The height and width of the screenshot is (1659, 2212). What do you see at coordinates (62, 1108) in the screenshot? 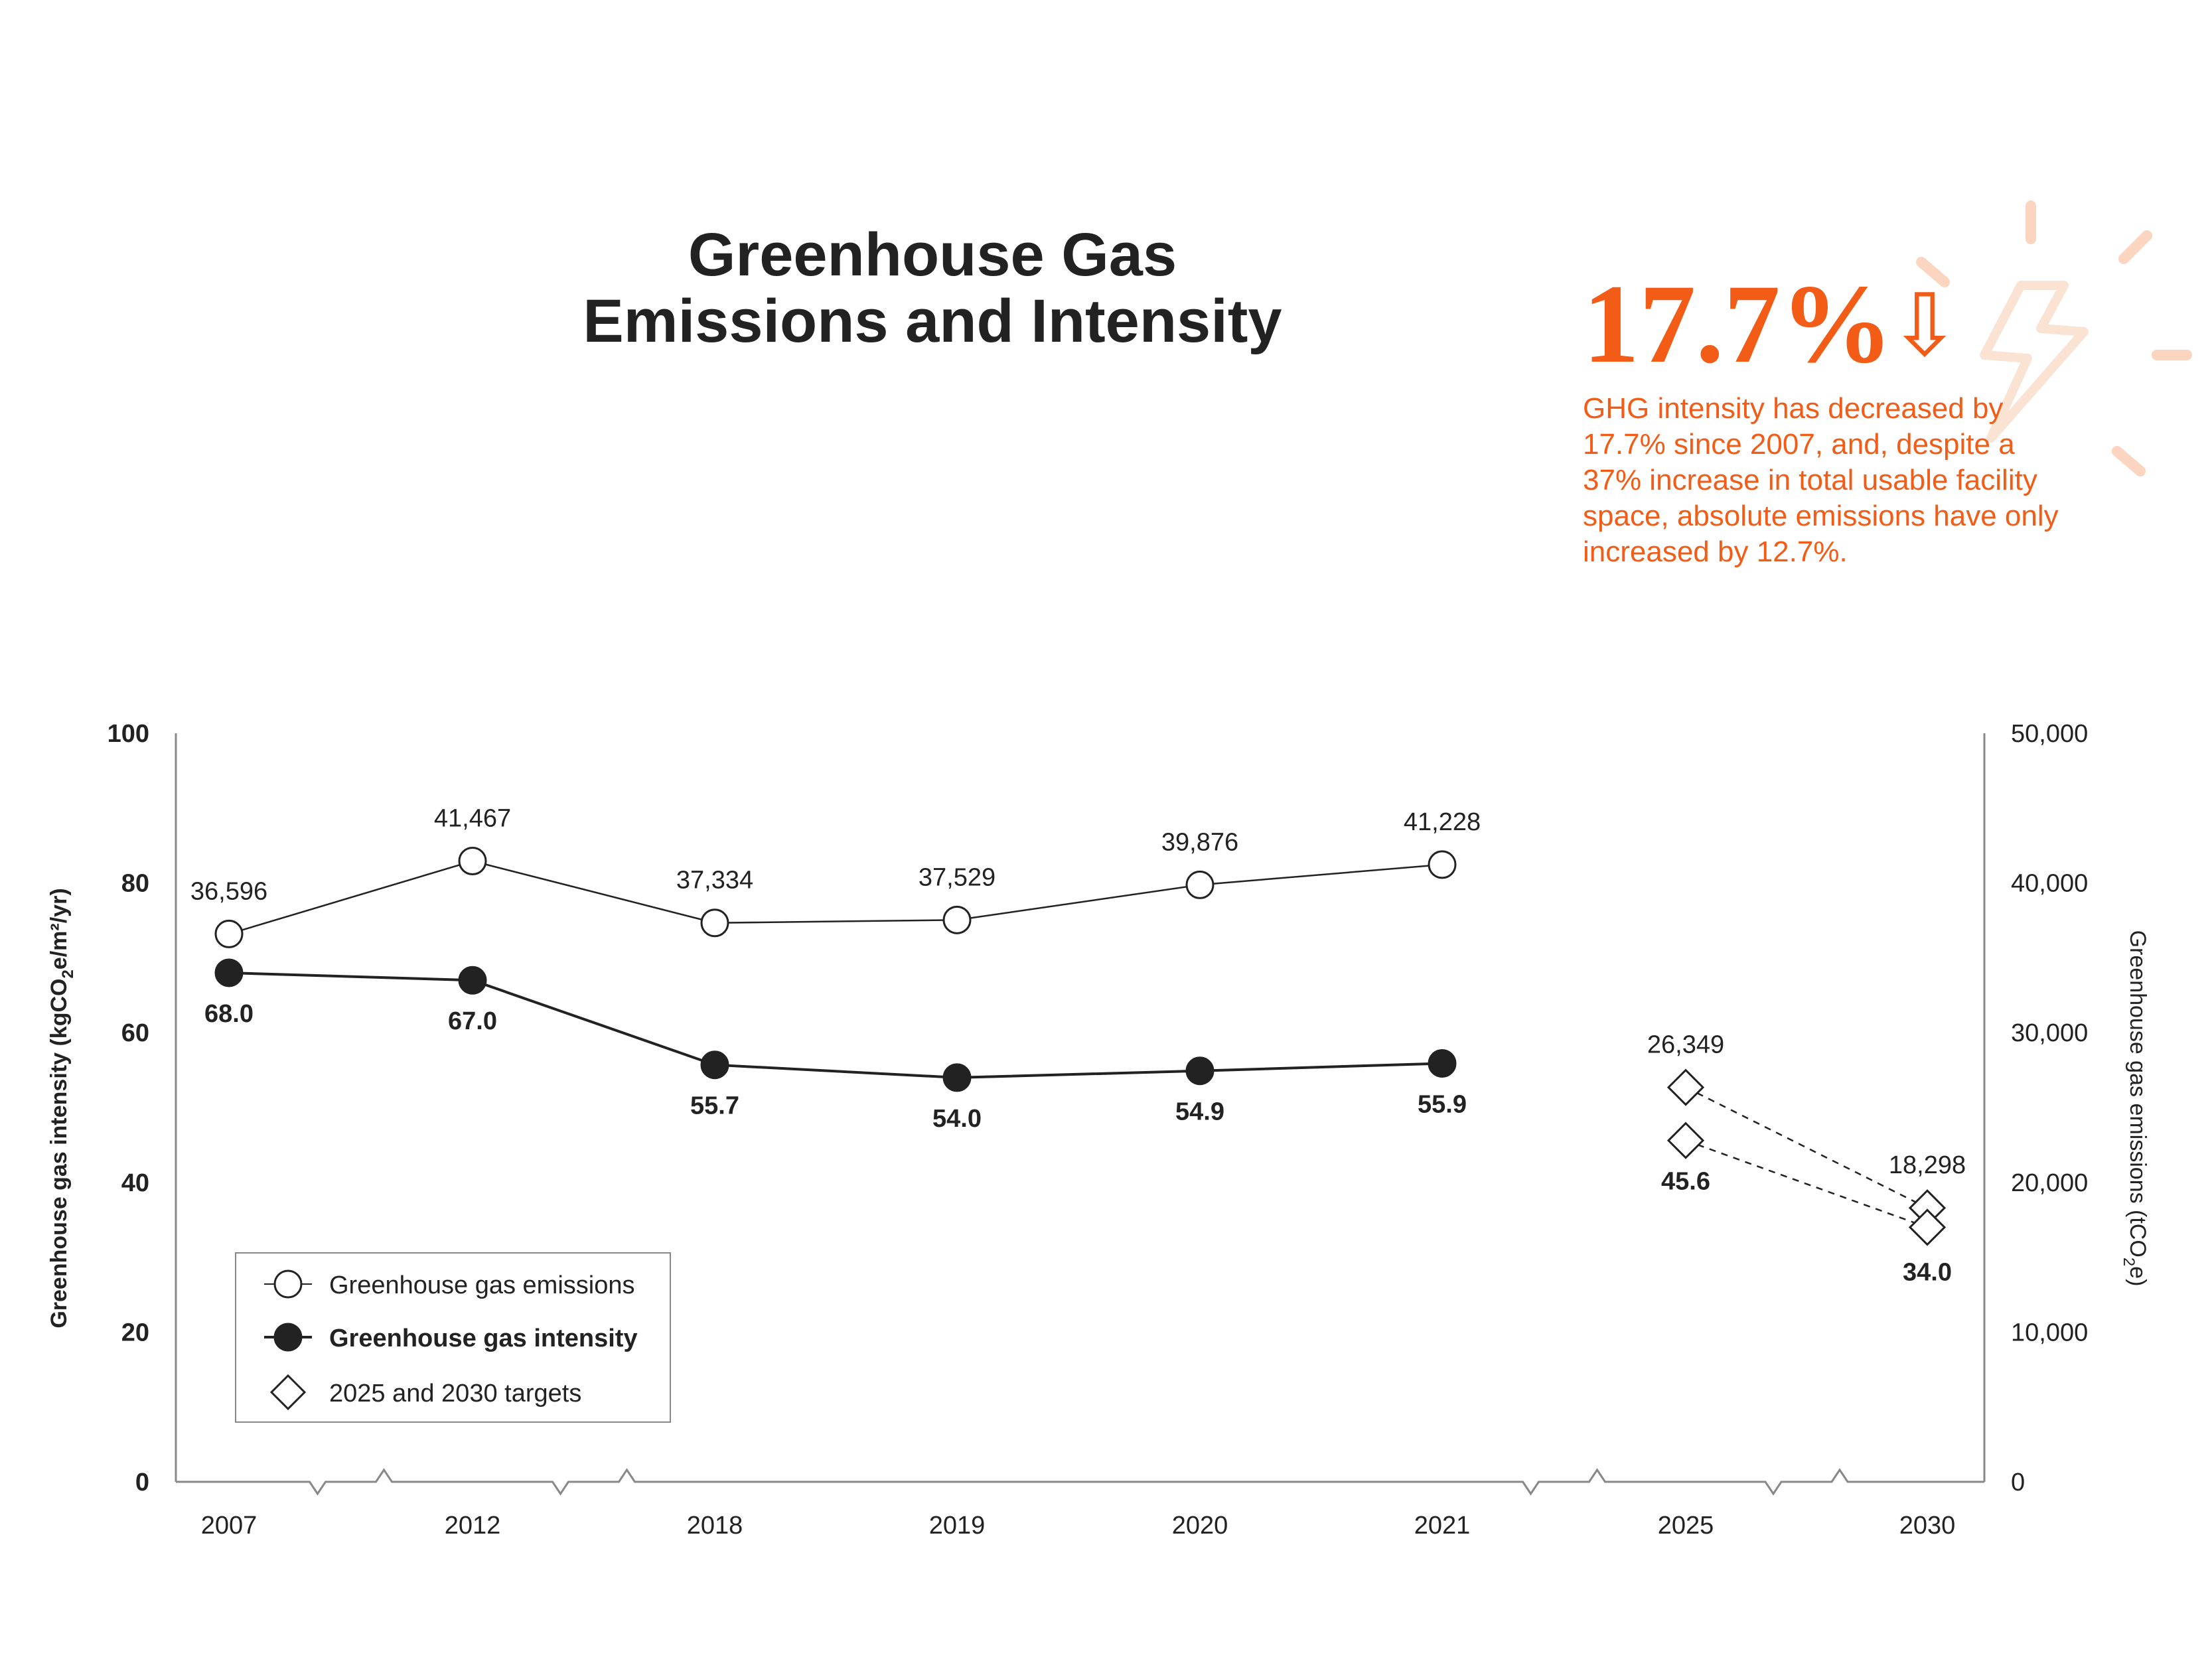
I see `left-axis-title: Greenhouse gas intensity (kgCO2e/m²/yr)` at bounding box center [62, 1108].